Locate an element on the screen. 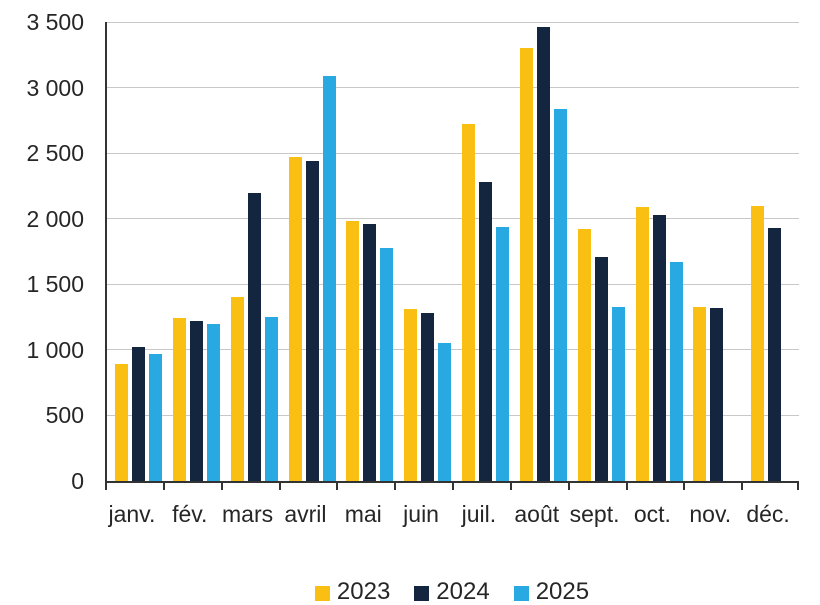  bar-2025-janv is located at coordinates (155, 417).